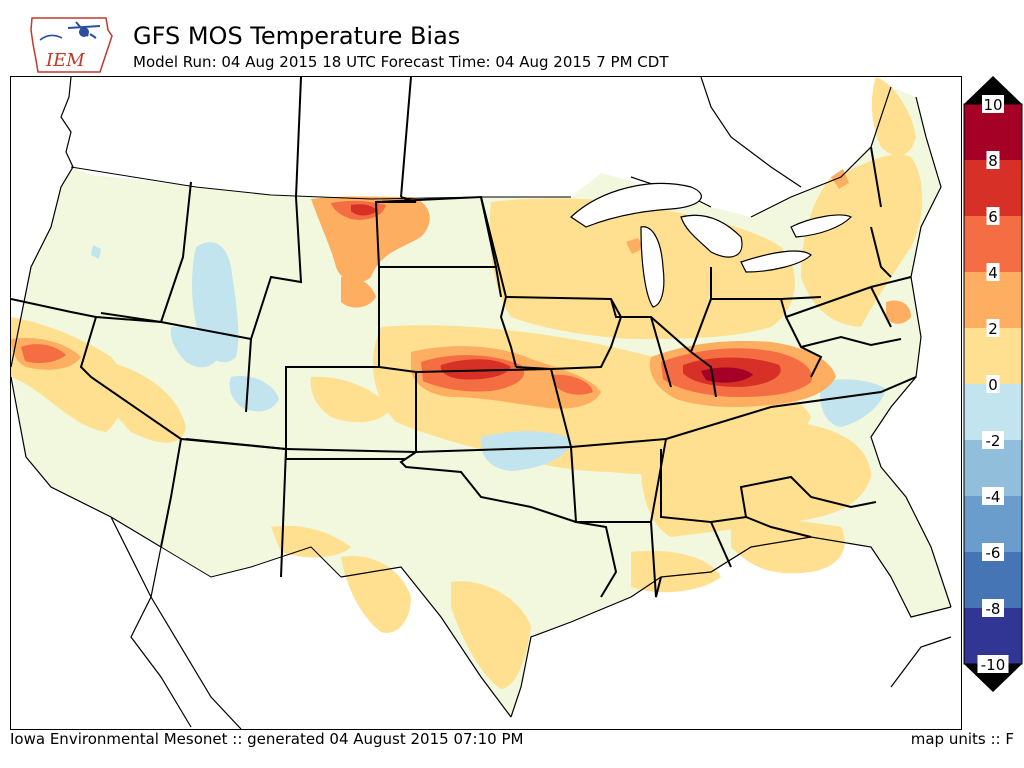 This screenshot has height=768, width=1024. I want to click on colorbar: 10 8 6 4 2 0 -2 -4 -6 -8 -10, so click(993, 384).